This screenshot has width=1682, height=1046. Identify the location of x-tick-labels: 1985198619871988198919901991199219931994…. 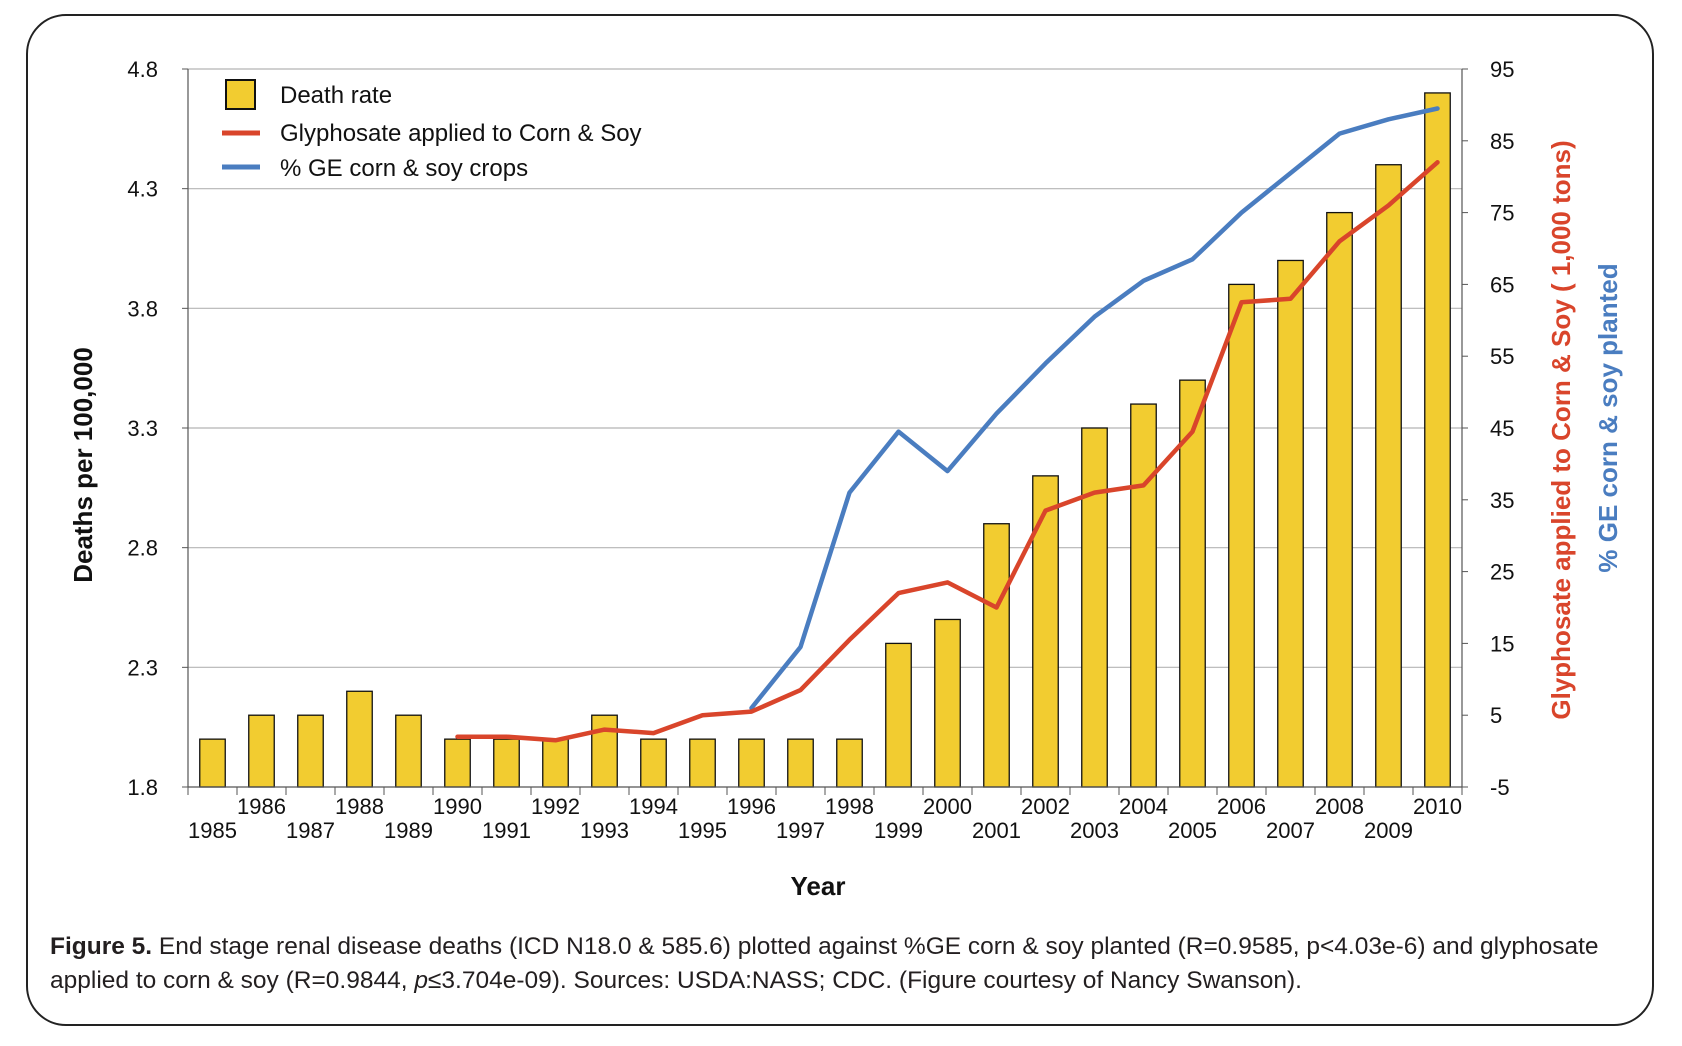
(825, 818).